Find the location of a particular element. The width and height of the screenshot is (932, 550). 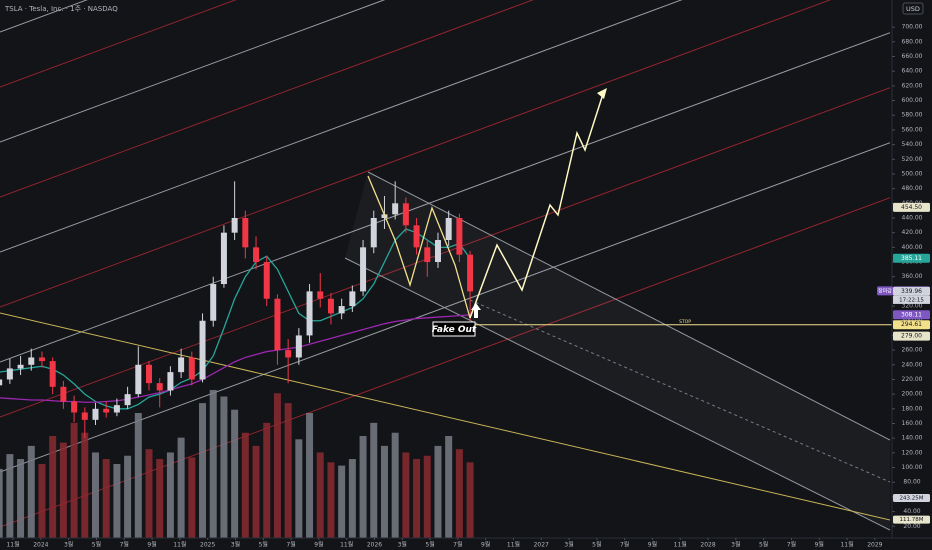

price-label: 339.96 is located at coordinates (911, 291).